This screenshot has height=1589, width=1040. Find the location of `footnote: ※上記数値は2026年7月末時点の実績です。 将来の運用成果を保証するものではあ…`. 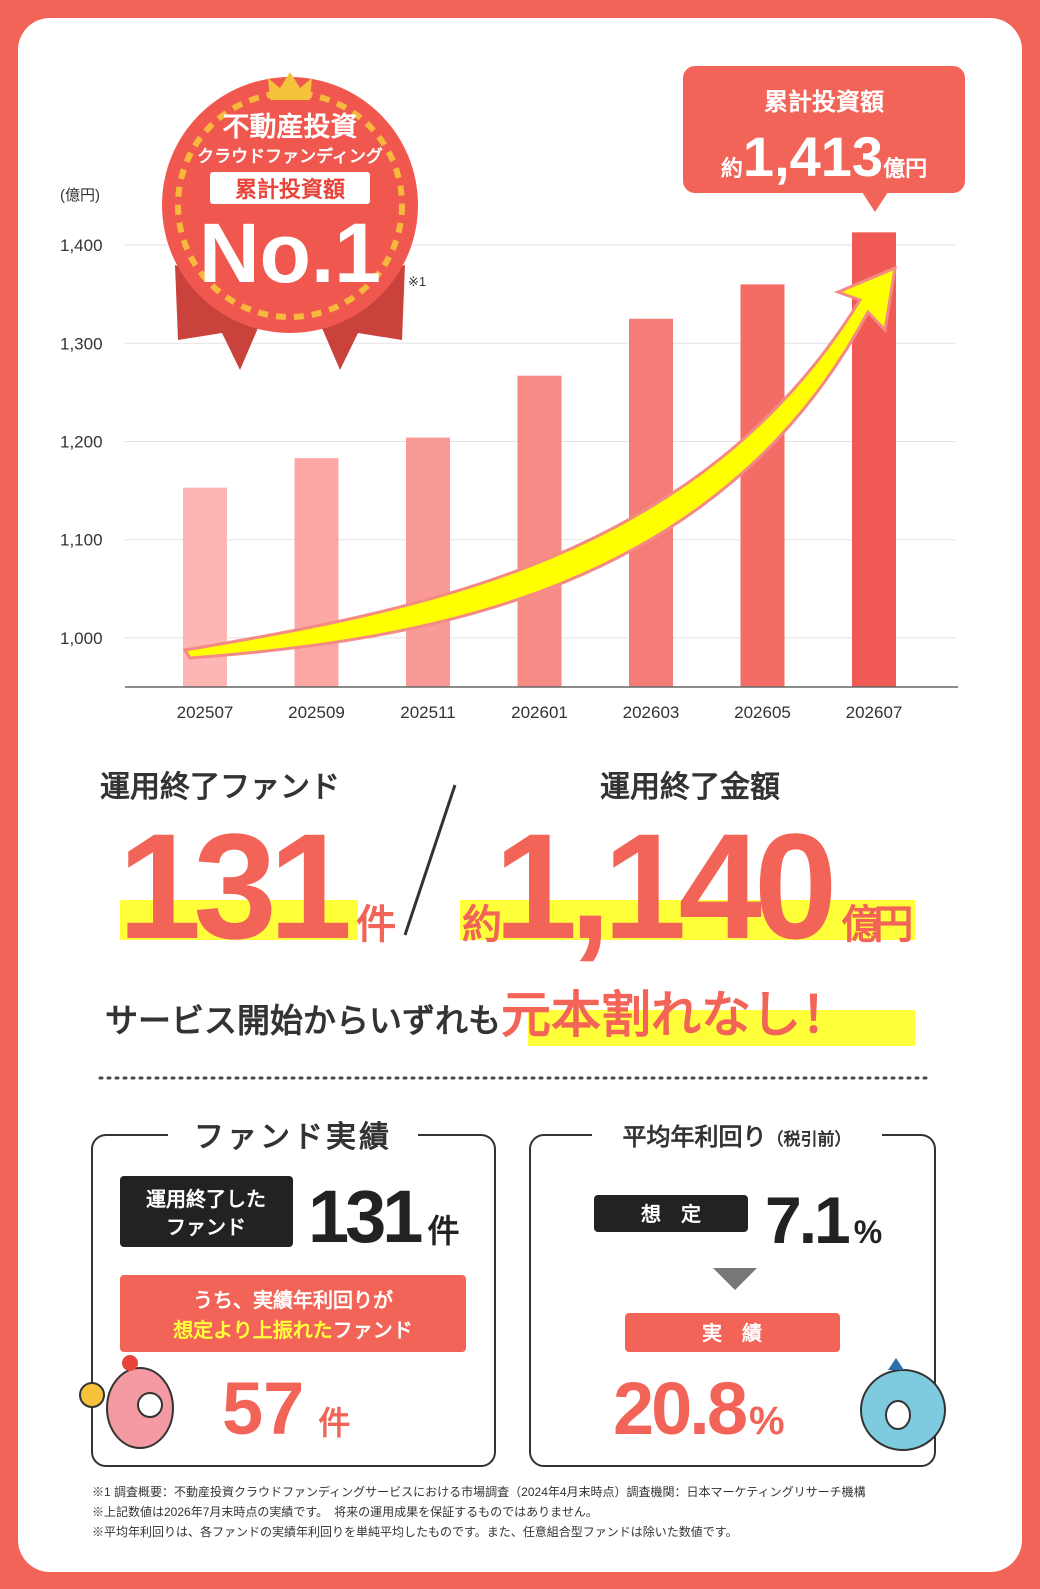

footnote: ※上記数値は2026年7月末時点の実績です。 将来の運用成果を保証するものではあ… is located at coordinates (345, 1511).